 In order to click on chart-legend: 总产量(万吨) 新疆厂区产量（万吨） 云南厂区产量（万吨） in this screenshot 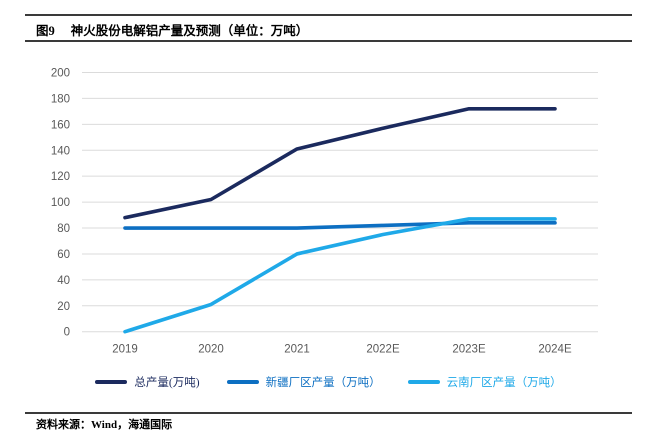, I will do `click(328, 382)`.